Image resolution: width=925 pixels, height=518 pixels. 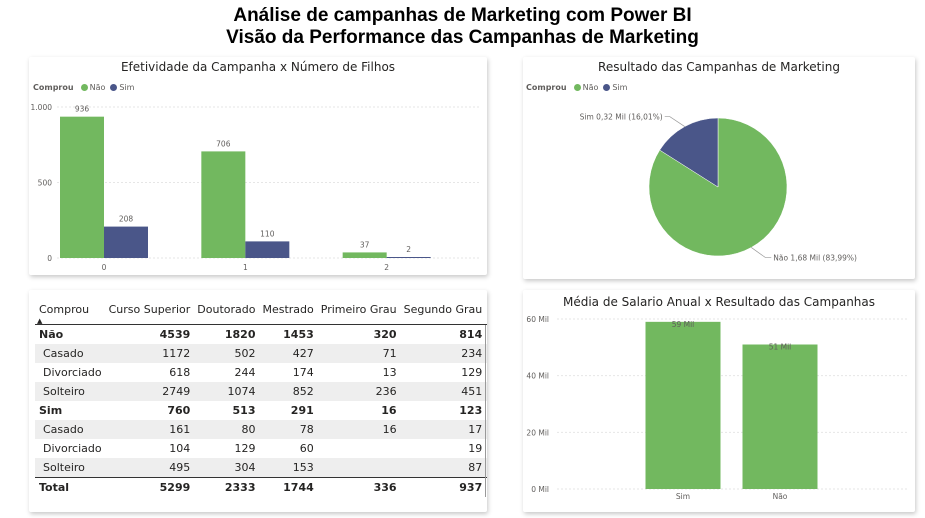 What do you see at coordinates (114, 87) in the screenshot?
I see `legend-dot-sim` at bounding box center [114, 87].